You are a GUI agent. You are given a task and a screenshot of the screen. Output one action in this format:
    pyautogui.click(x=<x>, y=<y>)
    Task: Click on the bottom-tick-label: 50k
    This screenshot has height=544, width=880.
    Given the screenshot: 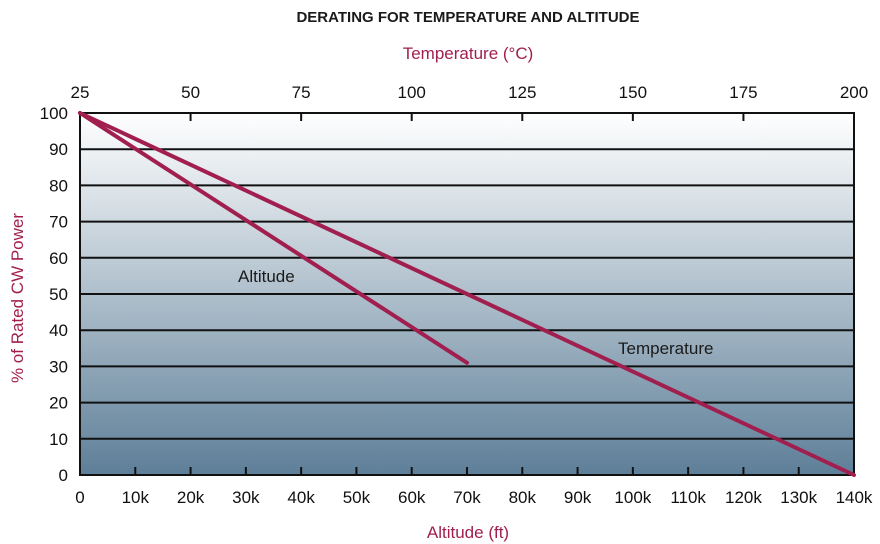 What is the action you would take?
    pyautogui.click(x=357, y=497)
    